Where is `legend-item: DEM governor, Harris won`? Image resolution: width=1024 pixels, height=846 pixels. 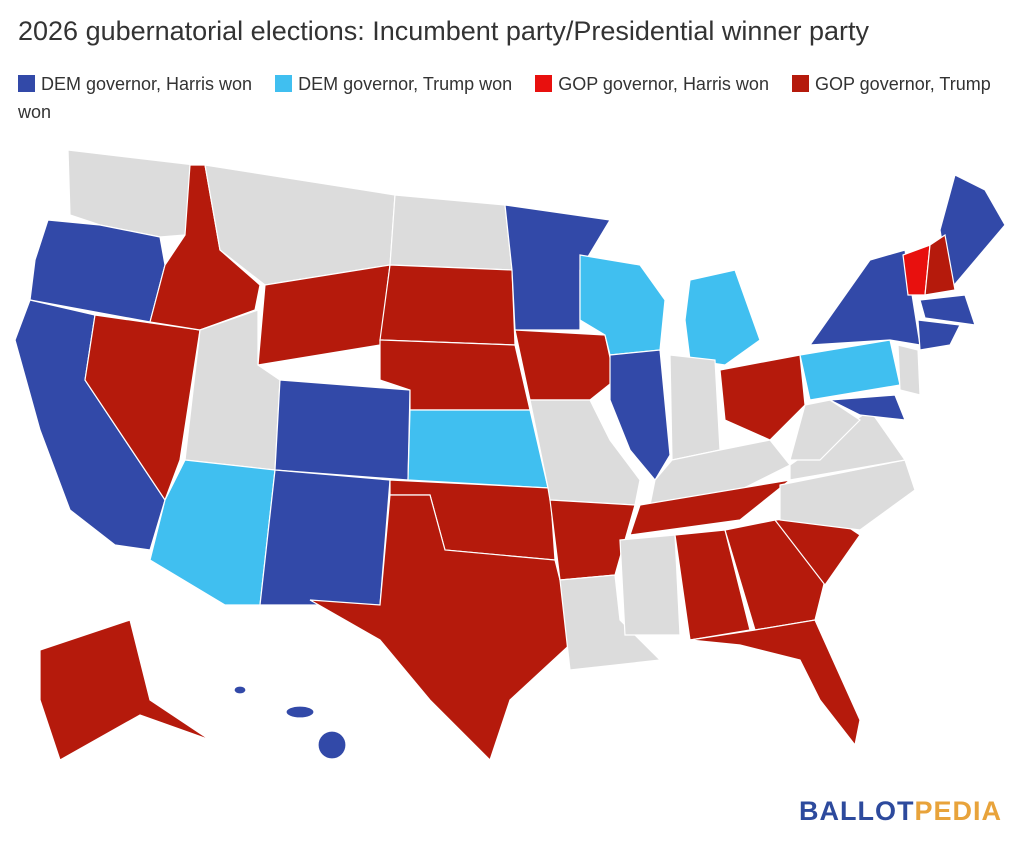
legend-item: DEM governor, Harris won is located at coordinates (135, 84).